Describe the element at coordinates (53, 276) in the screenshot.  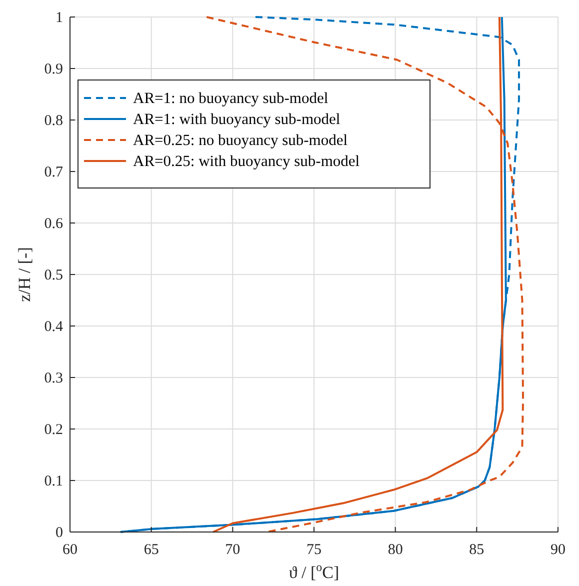
I see `y-tick-label: 0.5` at that location.